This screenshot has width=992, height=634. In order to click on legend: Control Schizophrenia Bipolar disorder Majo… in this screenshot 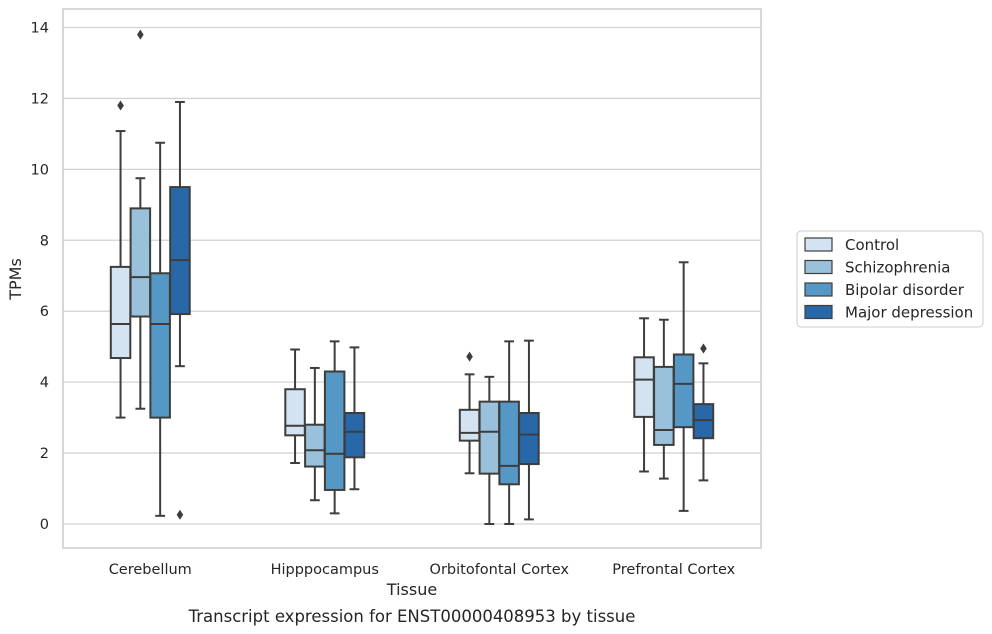, I will do `click(890, 279)`.